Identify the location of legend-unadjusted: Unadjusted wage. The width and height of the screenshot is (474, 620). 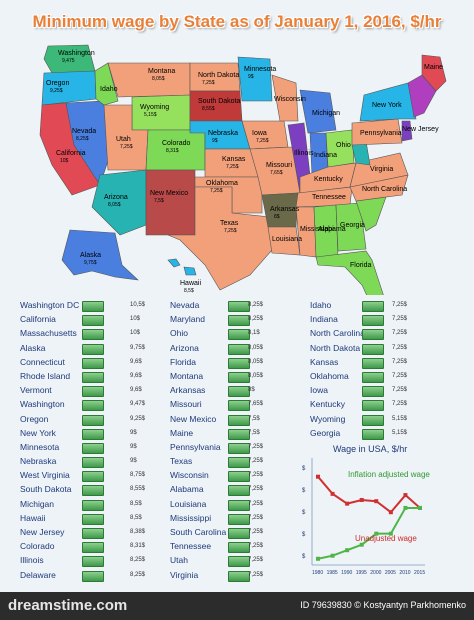
(386, 538).